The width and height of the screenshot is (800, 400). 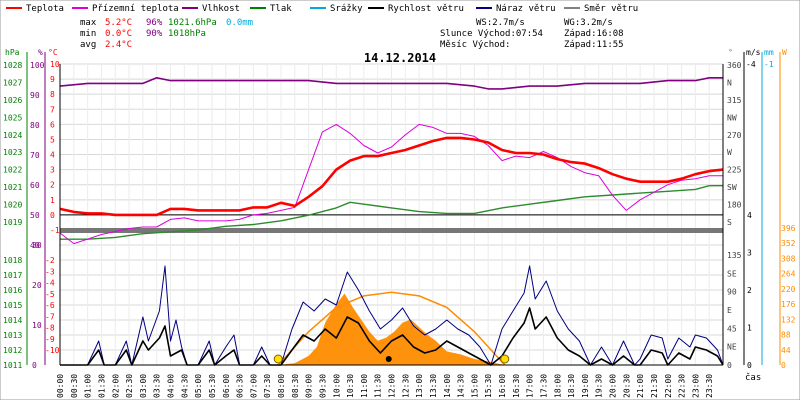 I want to click on x-tick-label: 09:30, so click(x=322, y=386).